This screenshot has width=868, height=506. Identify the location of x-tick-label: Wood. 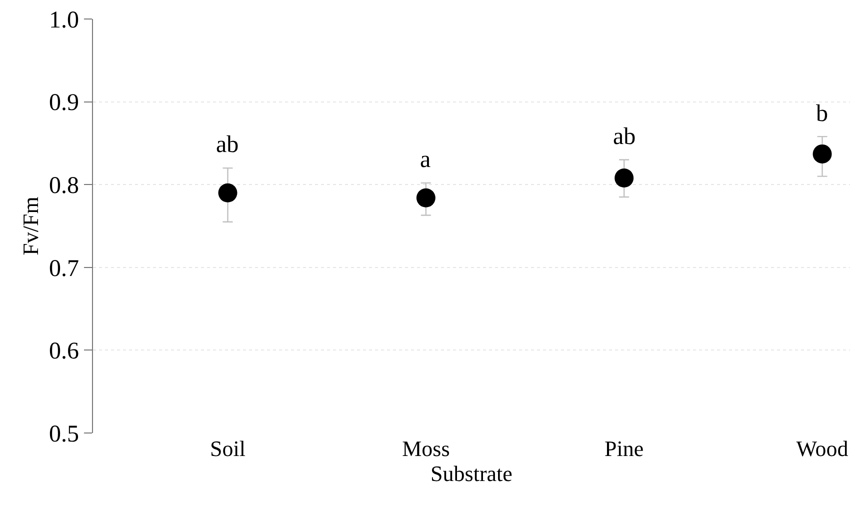
(822, 448).